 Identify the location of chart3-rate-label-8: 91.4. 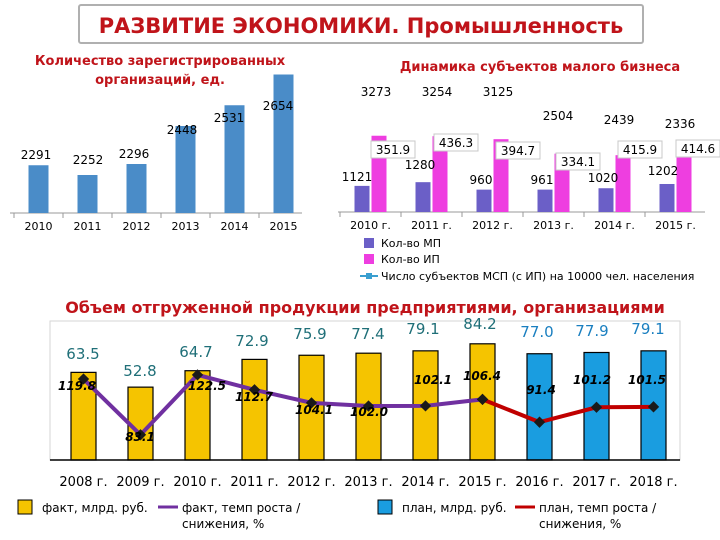
(541, 390).